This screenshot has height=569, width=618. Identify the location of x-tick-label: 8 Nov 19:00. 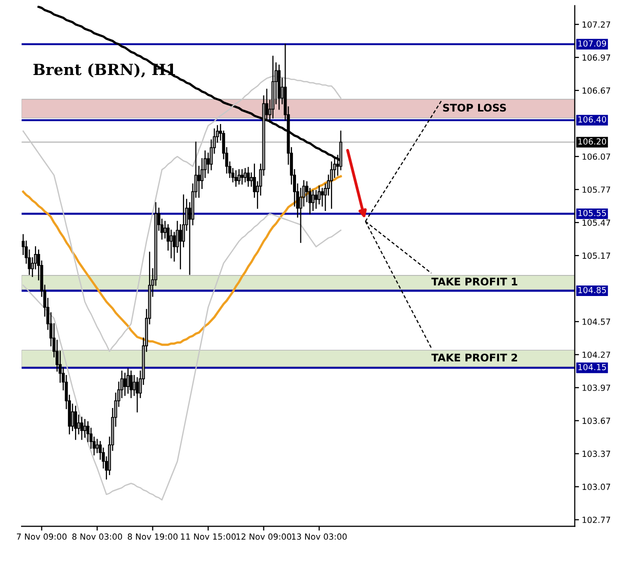
(153, 536).